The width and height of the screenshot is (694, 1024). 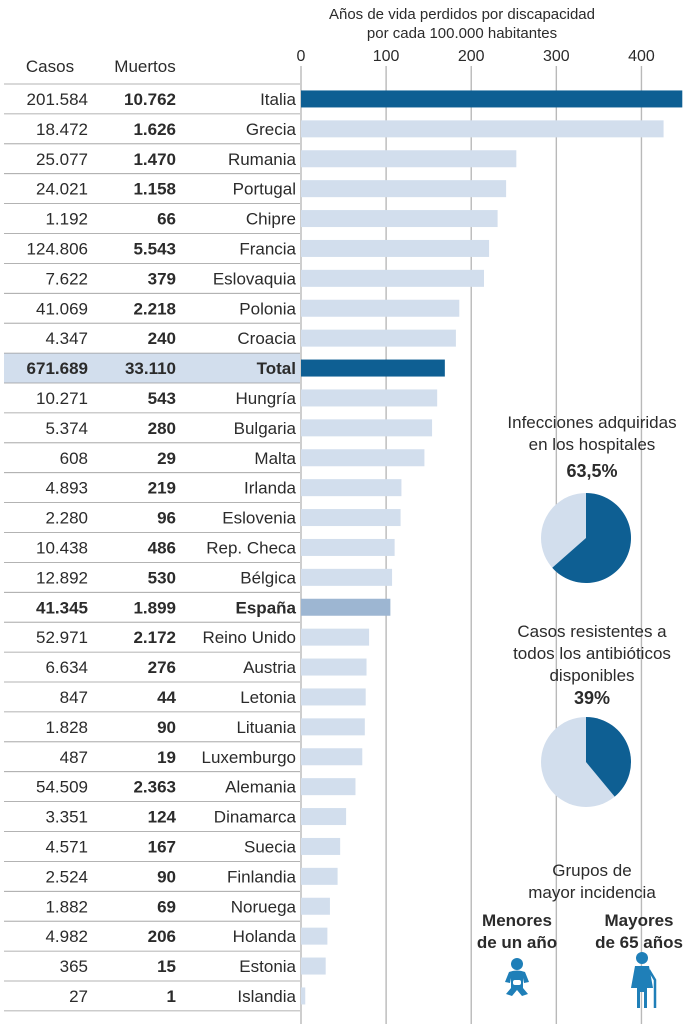 I want to click on country-label: Eslovenia, so click(x=259, y=518).